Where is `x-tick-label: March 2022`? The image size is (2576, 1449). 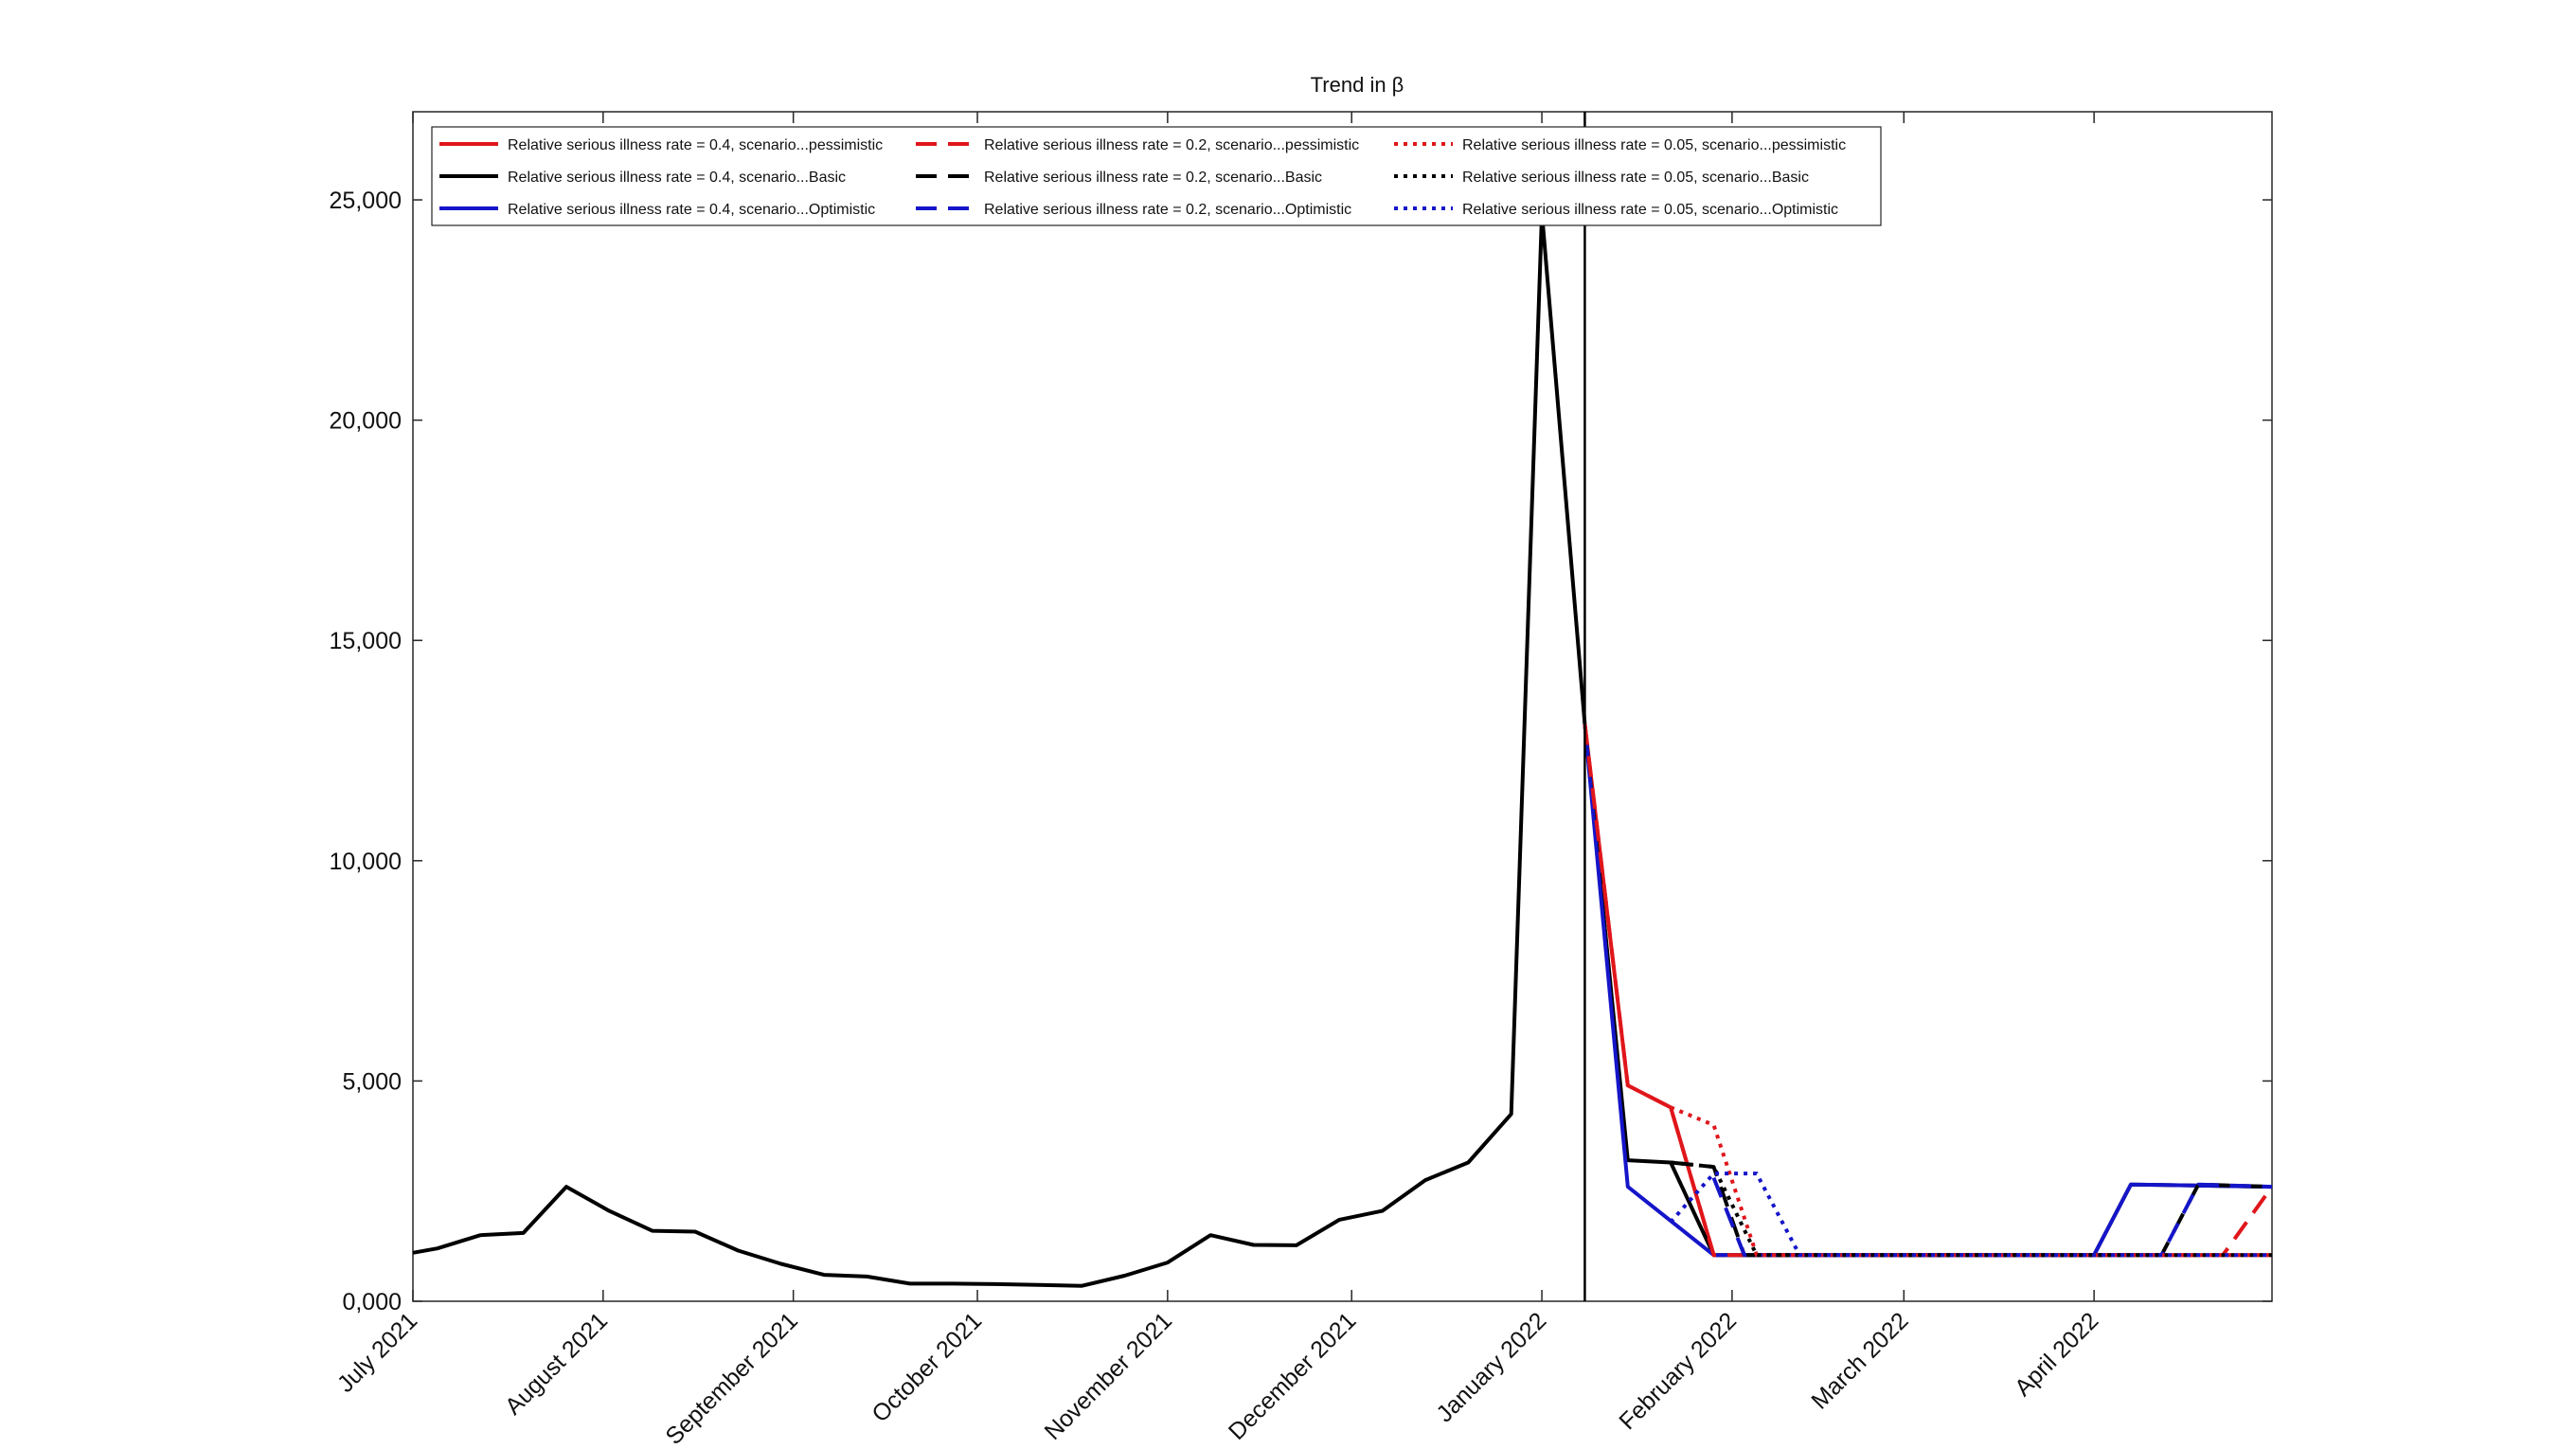 x-tick-label: March 2022 is located at coordinates (1859, 1360).